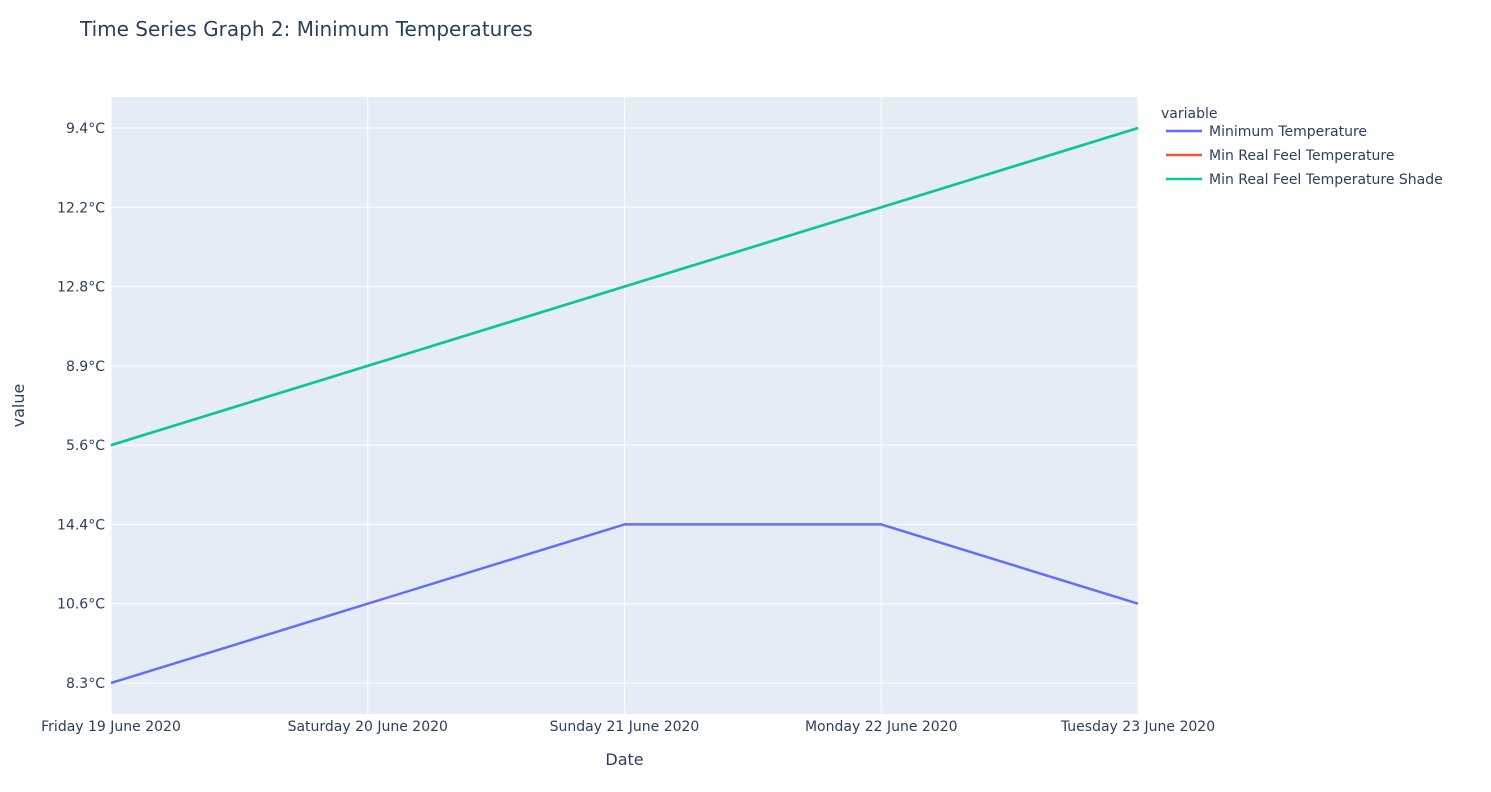 The width and height of the screenshot is (1491, 792). I want to click on x-tick-label: Sunday 21 June 2020, so click(625, 727).